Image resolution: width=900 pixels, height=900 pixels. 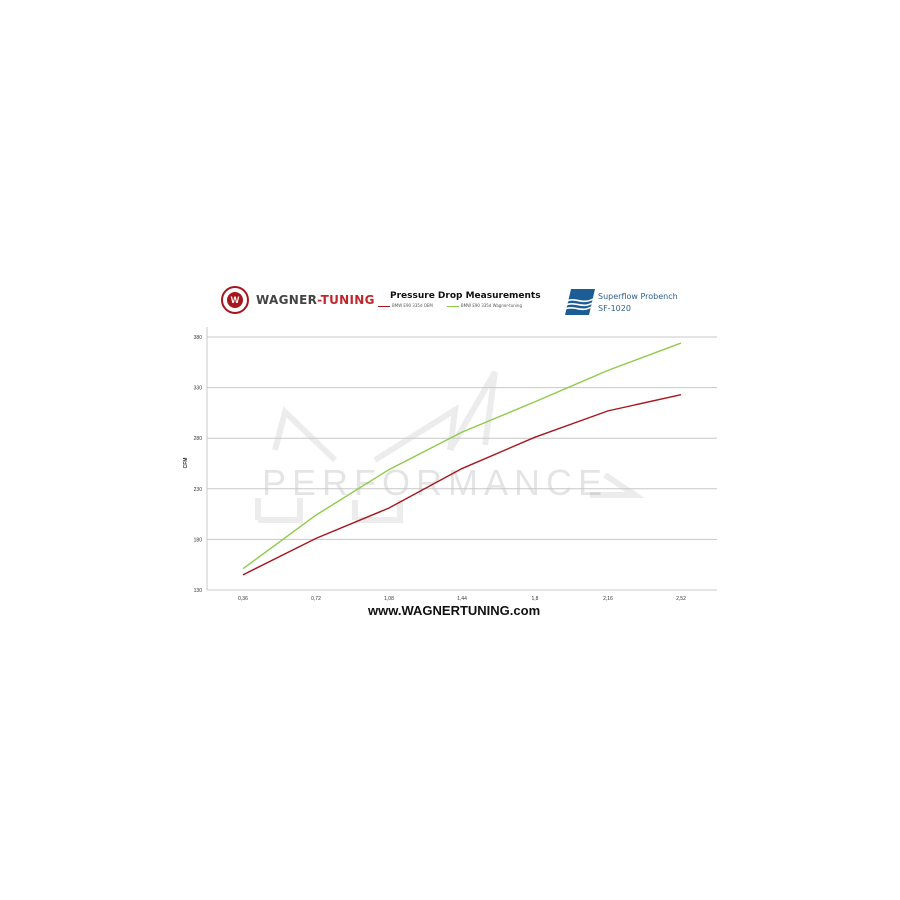 What do you see at coordinates (198, 490) in the screenshot?
I see `y-tick-label: 230` at bounding box center [198, 490].